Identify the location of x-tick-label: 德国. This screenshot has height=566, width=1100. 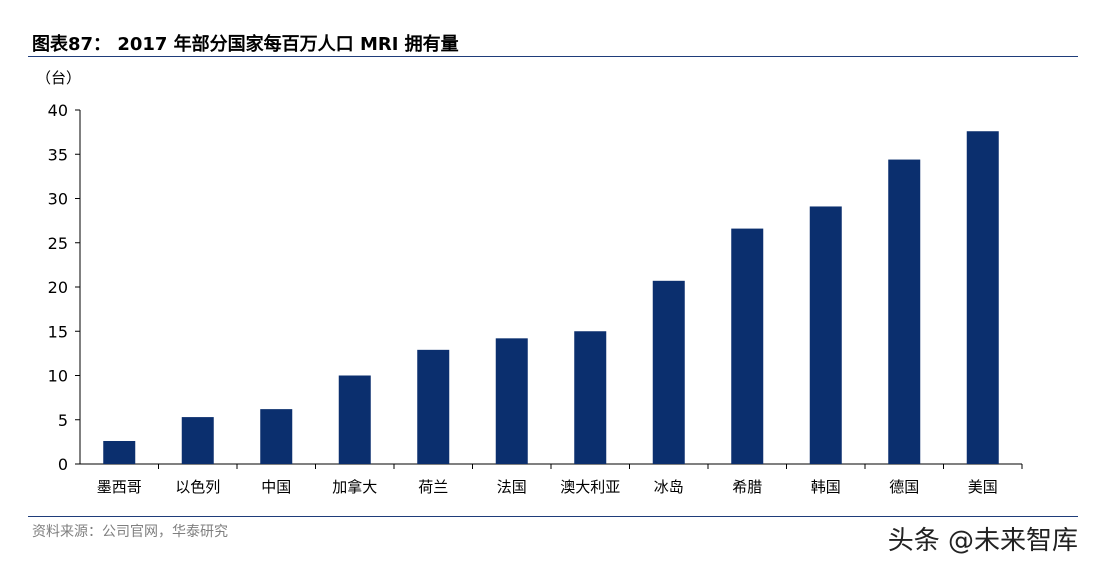
(904, 487).